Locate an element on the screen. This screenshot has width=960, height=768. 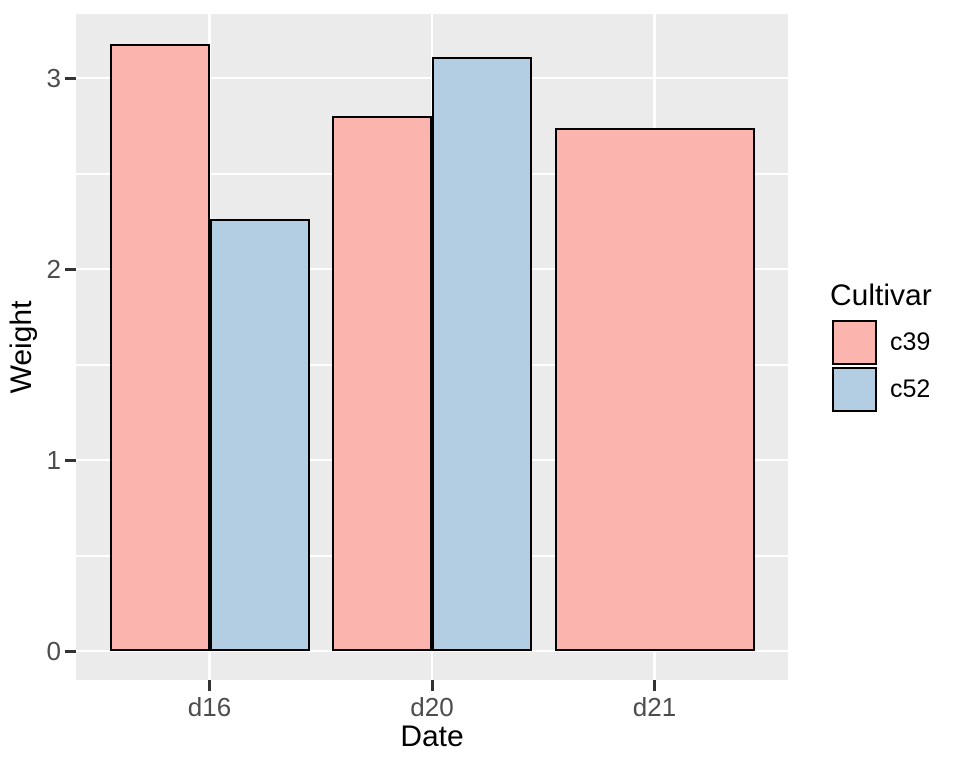
legend: Cultivar c39 c52 is located at coordinates (881, 346).